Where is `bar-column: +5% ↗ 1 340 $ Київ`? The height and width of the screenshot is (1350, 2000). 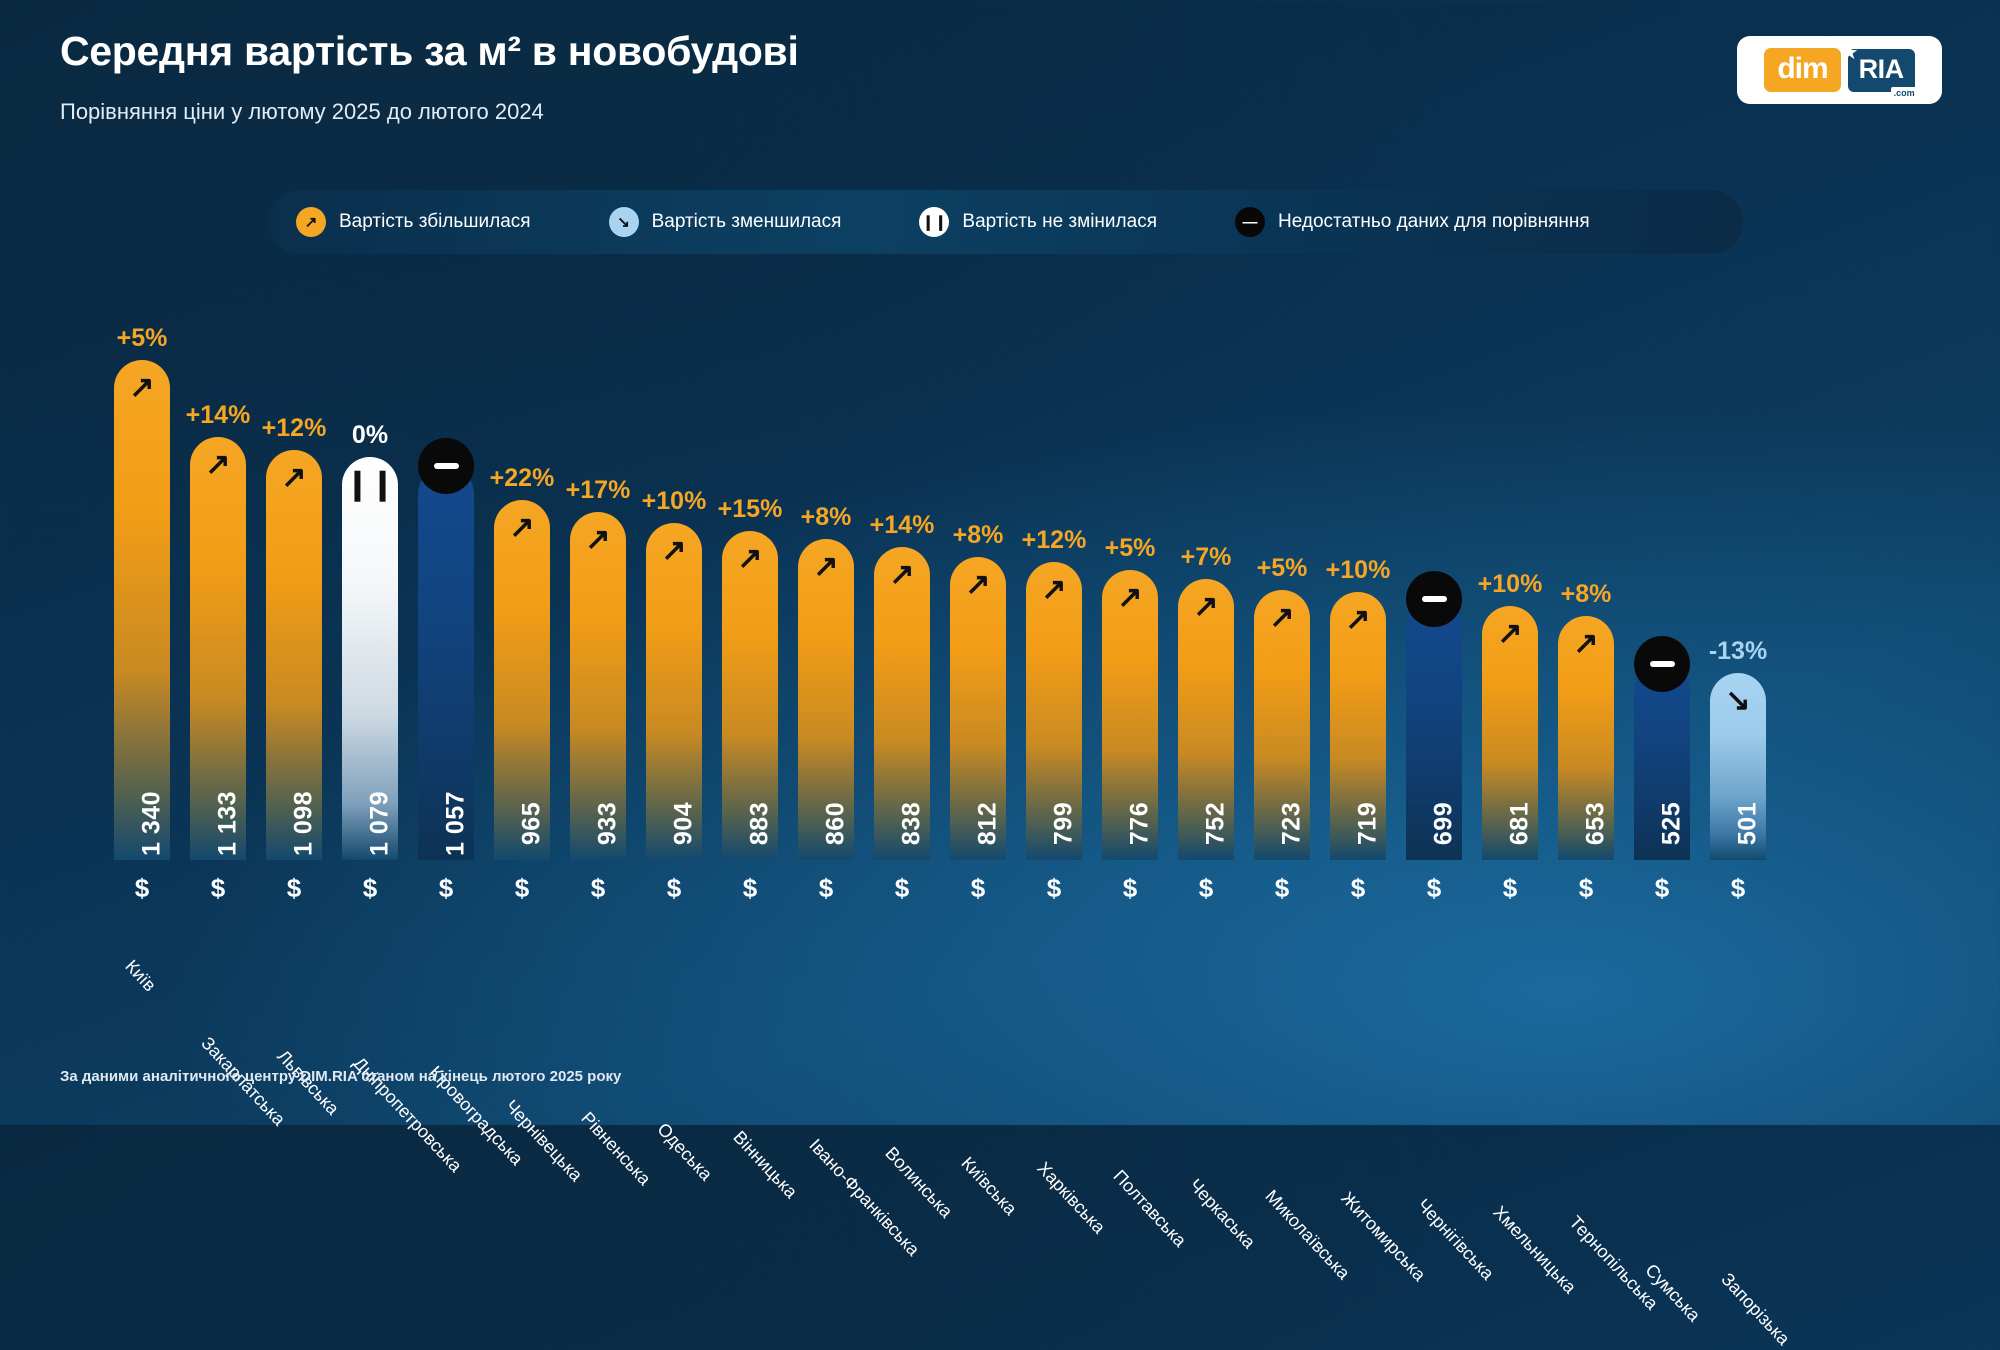
bar-column: +5% ↗ 1 340 $ Київ is located at coordinates (142, 647).